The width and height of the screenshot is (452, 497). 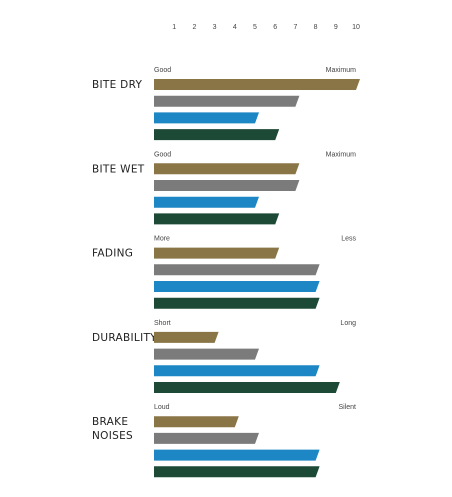 I want to click on group-title: DURABILITY, so click(x=124, y=338).